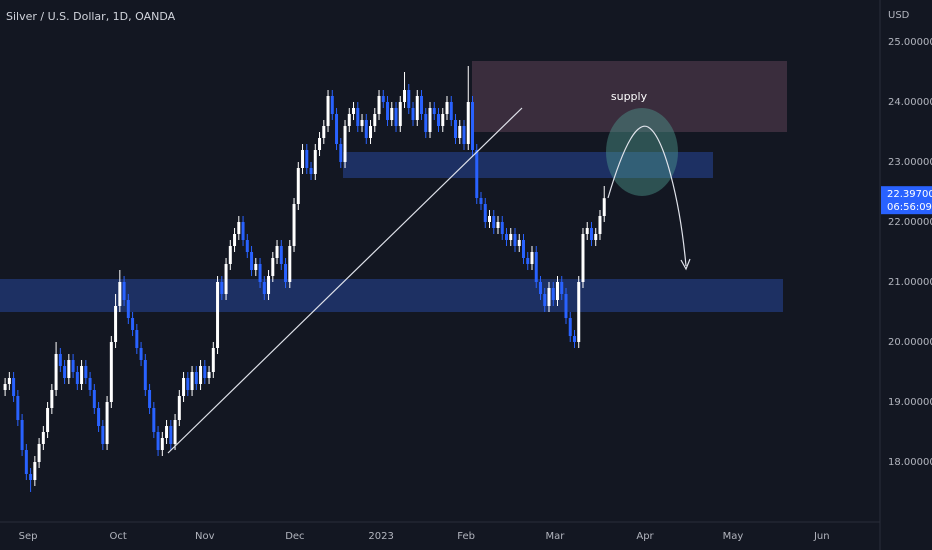 The height and width of the screenshot is (550, 932). What do you see at coordinates (910, 282) in the screenshot?
I see `y-tick-label: 21.00000` at bounding box center [910, 282].